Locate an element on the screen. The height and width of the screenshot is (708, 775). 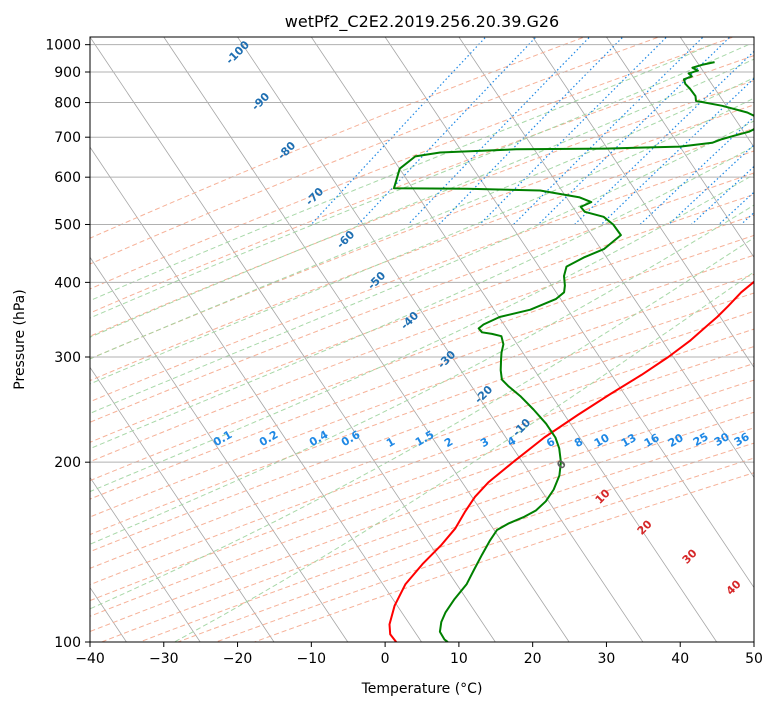
moist-adiabat-label: 30 is located at coordinates (690, 556).